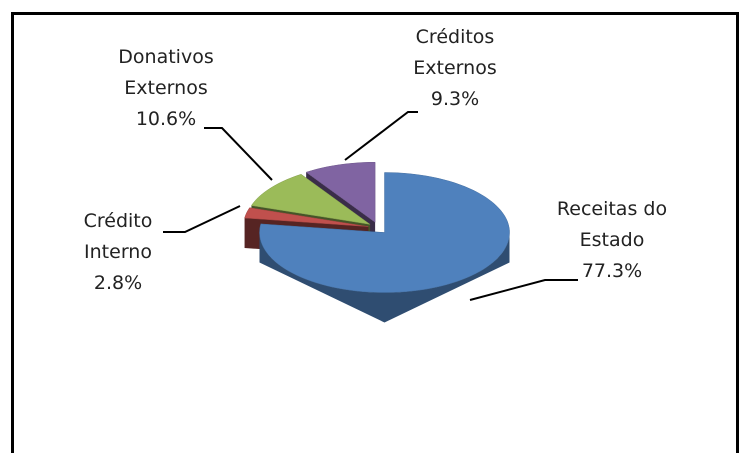 The width and height of the screenshot is (756, 453). I want to click on slice-label: Donativos Externos 10.6%, so click(166, 88).